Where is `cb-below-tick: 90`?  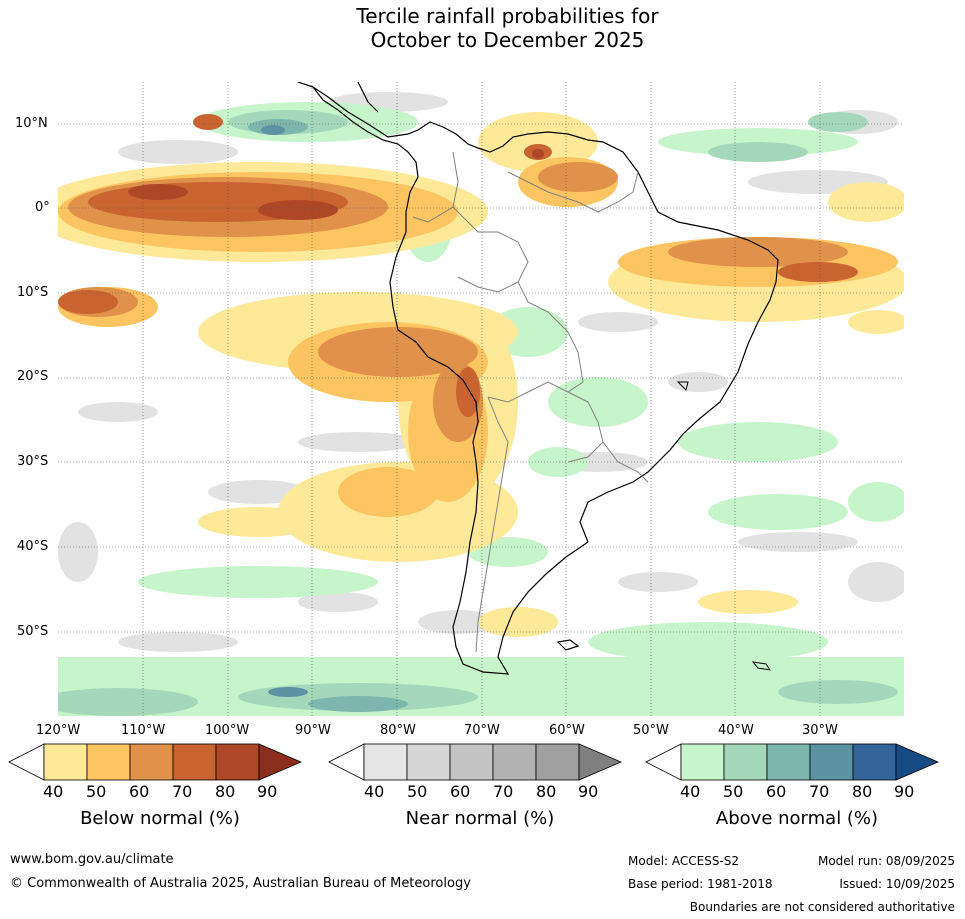
cb-below-tick: 90 is located at coordinates (267, 791).